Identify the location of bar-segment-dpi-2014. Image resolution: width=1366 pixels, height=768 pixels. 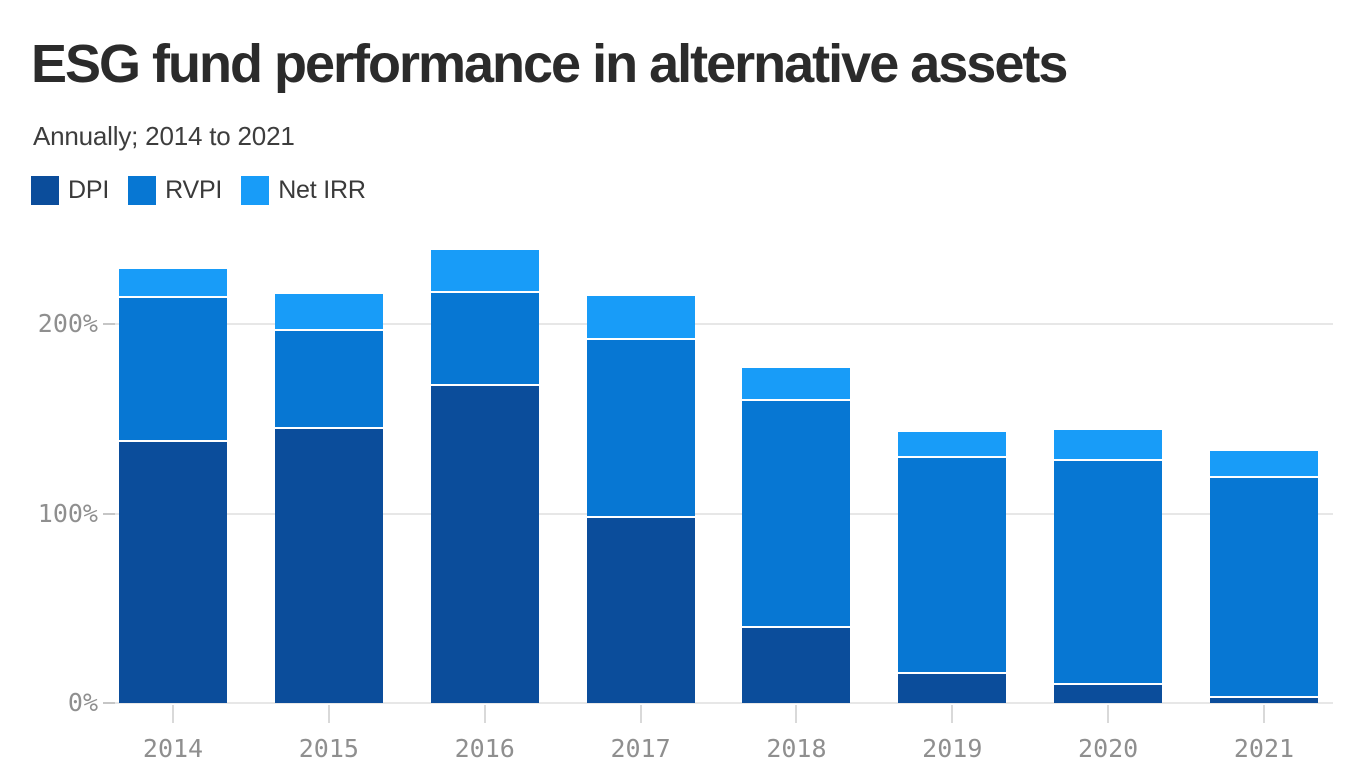
(173, 572).